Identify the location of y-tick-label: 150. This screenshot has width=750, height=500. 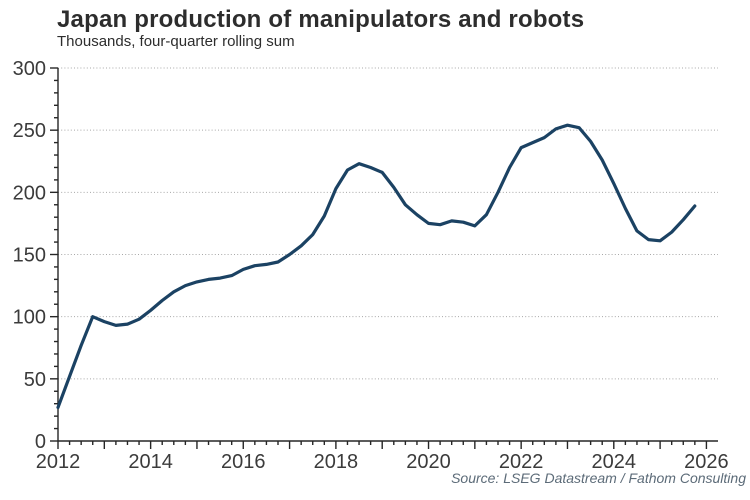
(29, 256).